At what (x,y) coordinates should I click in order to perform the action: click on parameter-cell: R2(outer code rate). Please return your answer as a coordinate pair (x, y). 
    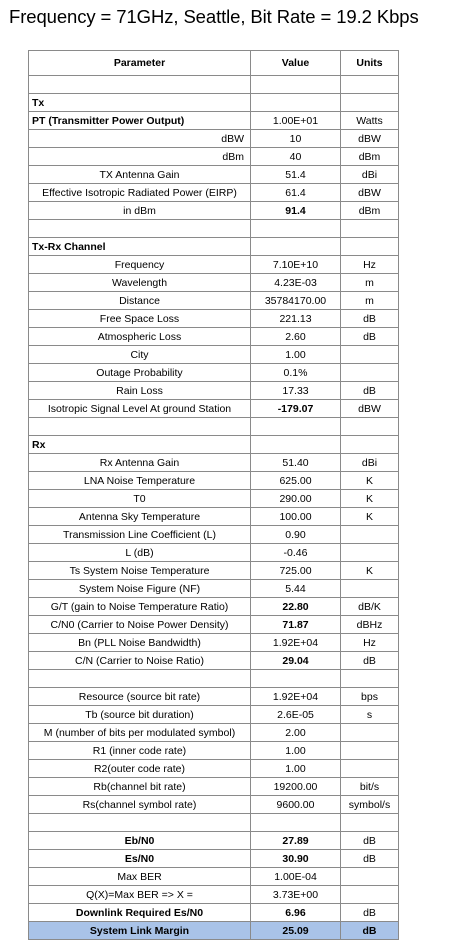
    Looking at the image, I should click on (139, 768).